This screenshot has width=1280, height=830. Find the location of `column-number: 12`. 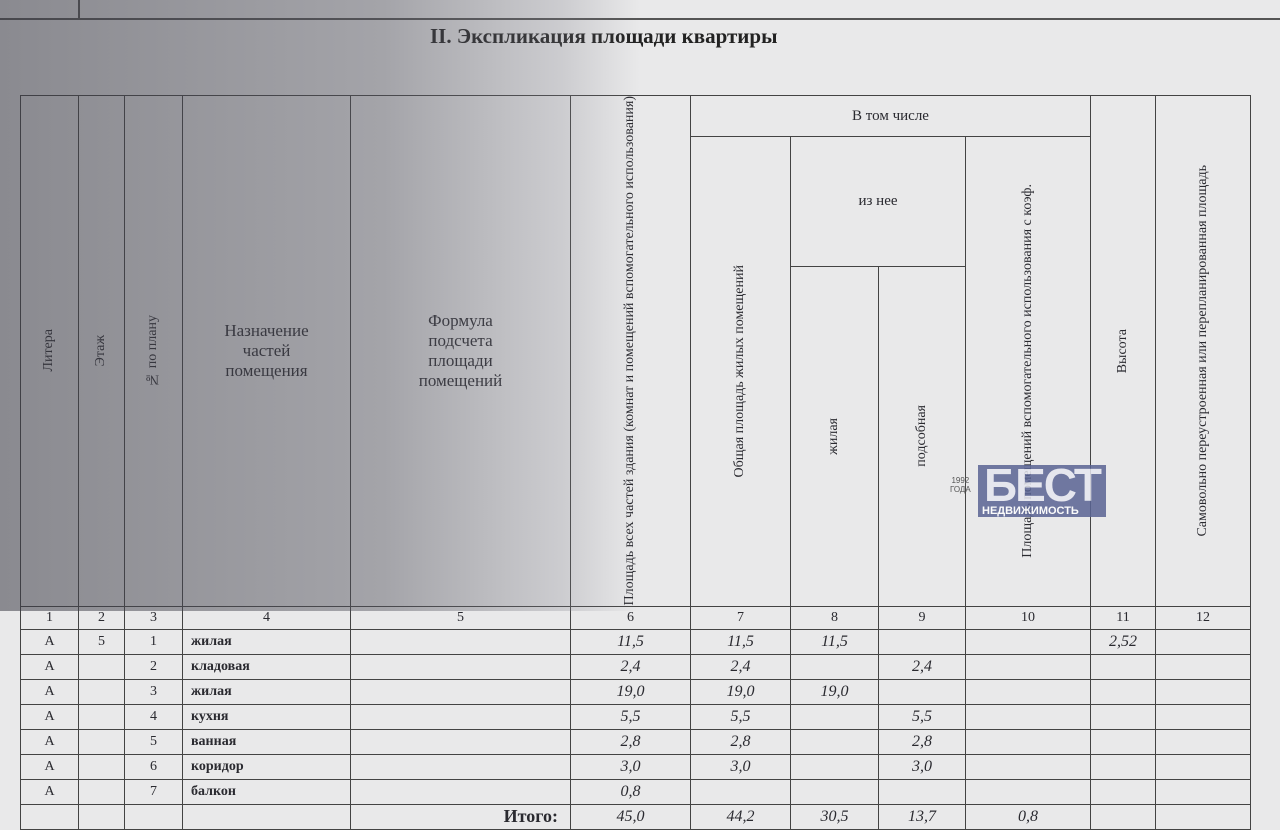

column-number: 12 is located at coordinates (1203, 617).